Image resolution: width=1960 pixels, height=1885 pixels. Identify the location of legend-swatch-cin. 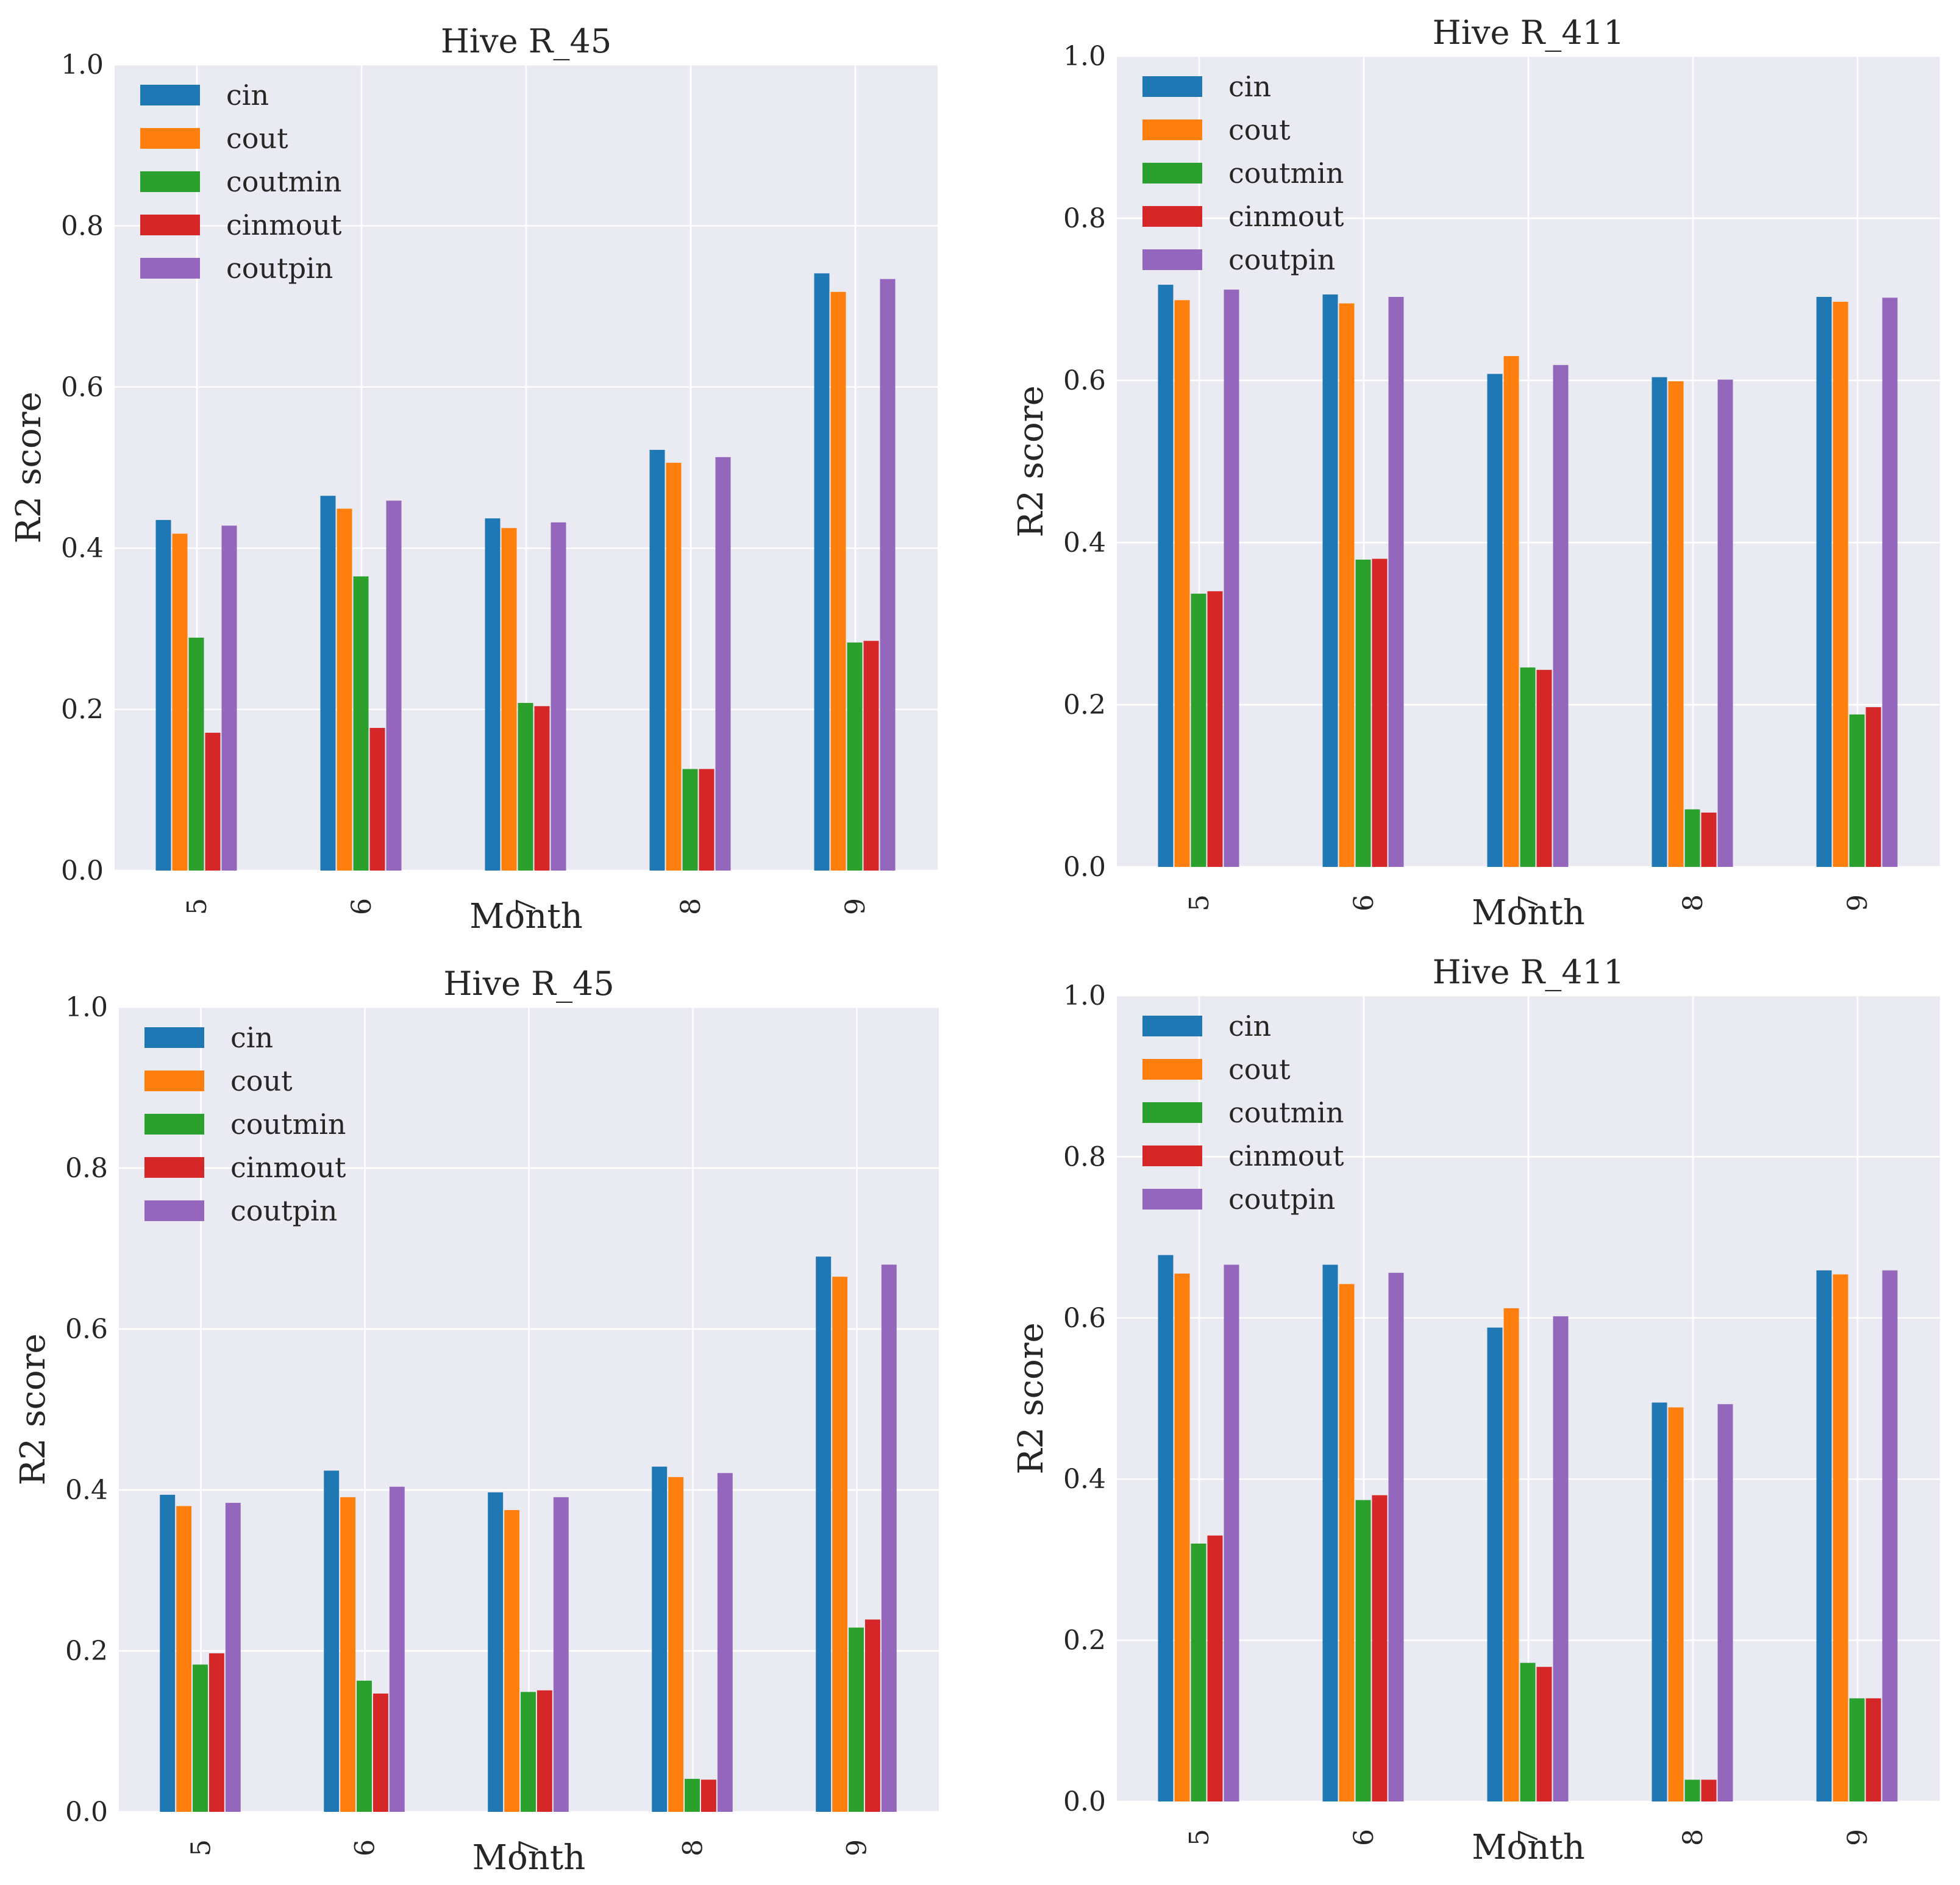
(1172, 86).